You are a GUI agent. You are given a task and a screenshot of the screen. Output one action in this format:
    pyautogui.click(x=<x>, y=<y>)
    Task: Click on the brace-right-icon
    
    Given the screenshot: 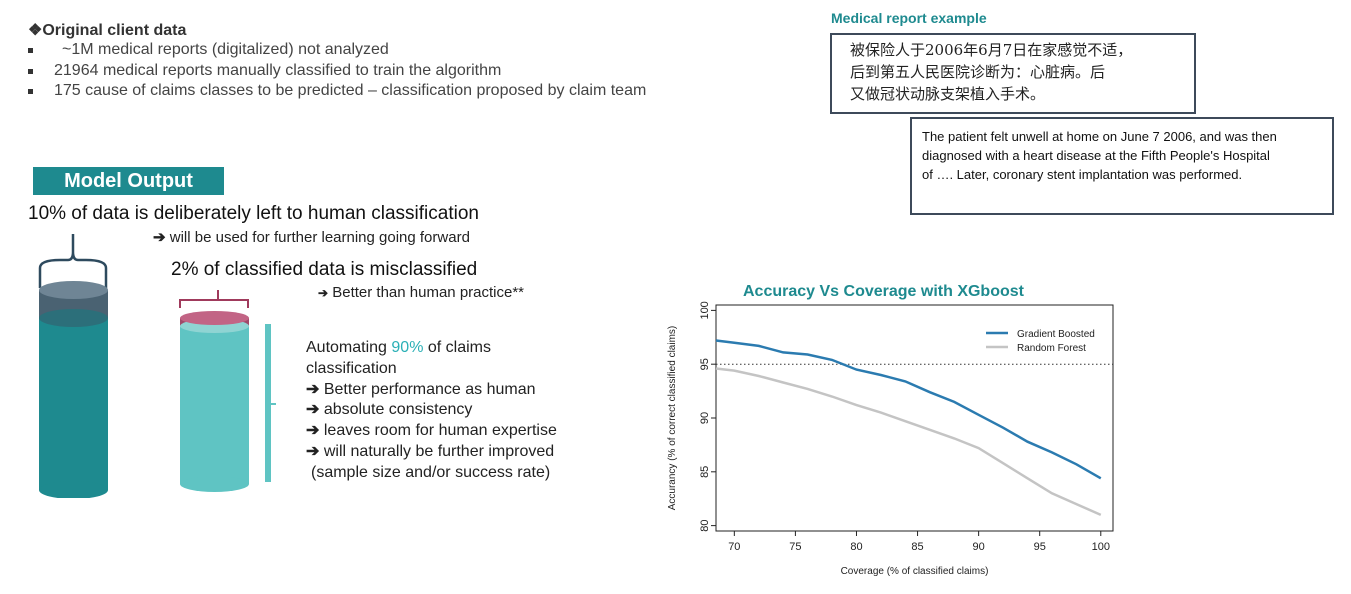 What is the action you would take?
    pyautogui.click(x=214, y=299)
    